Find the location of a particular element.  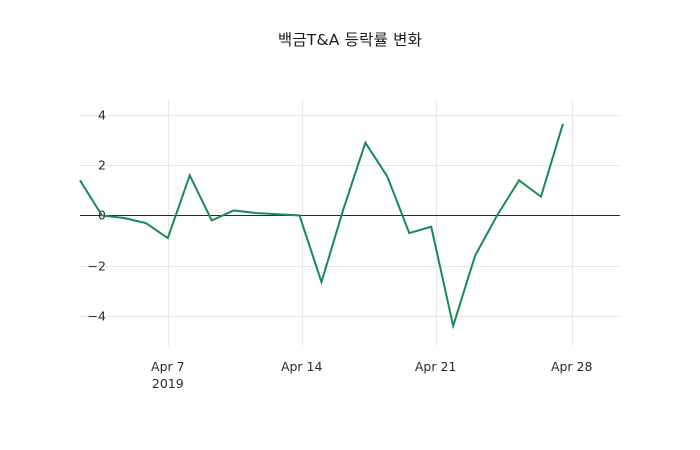

x-axis-tick-label: Apr 28 is located at coordinates (572, 366).